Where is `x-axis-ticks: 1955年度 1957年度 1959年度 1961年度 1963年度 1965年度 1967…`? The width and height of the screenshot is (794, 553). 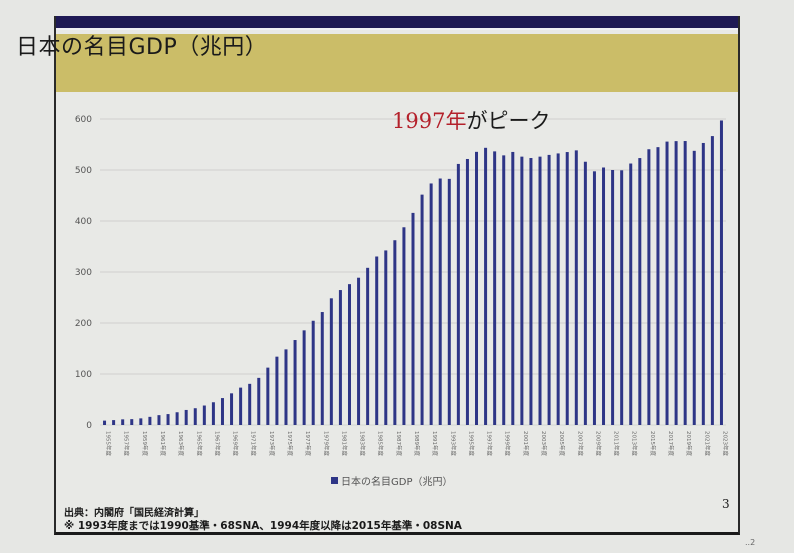 x-axis-ticks: 1955年度 1957年度 1959年度 1961年度 1963年度 1965年度 1967… is located at coordinates (417, 443).